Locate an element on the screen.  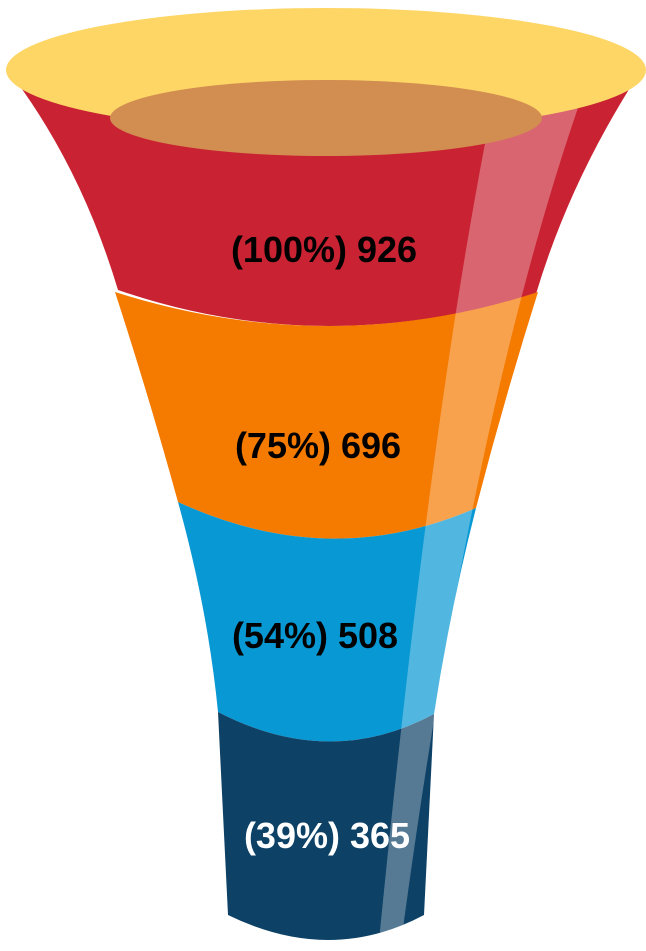
stage-label-2: (75%) 696 is located at coordinates (318, 445).